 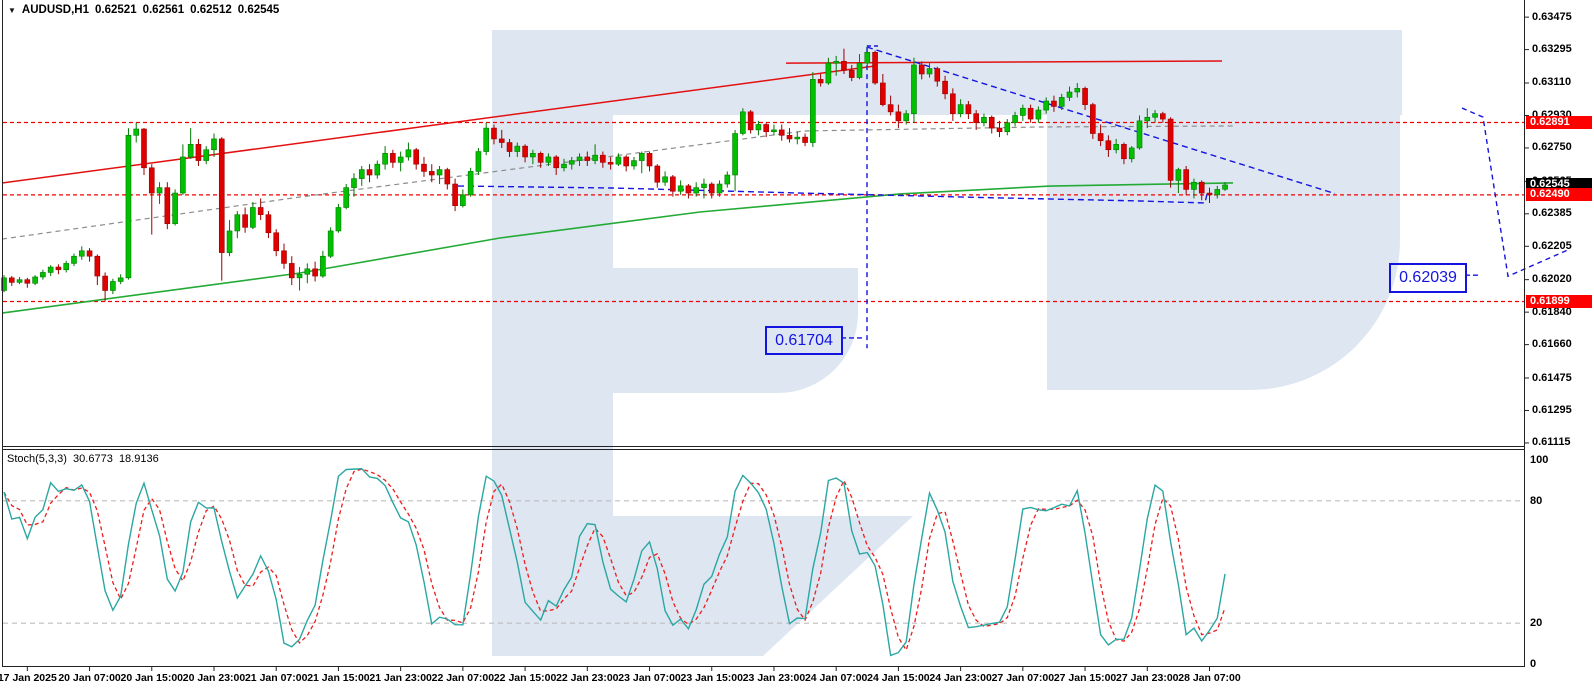 What do you see at coordinates (1559, 195) in the screenshot?
I see `level-price-badge: 0.62490` at bounding box center [1559, 195].